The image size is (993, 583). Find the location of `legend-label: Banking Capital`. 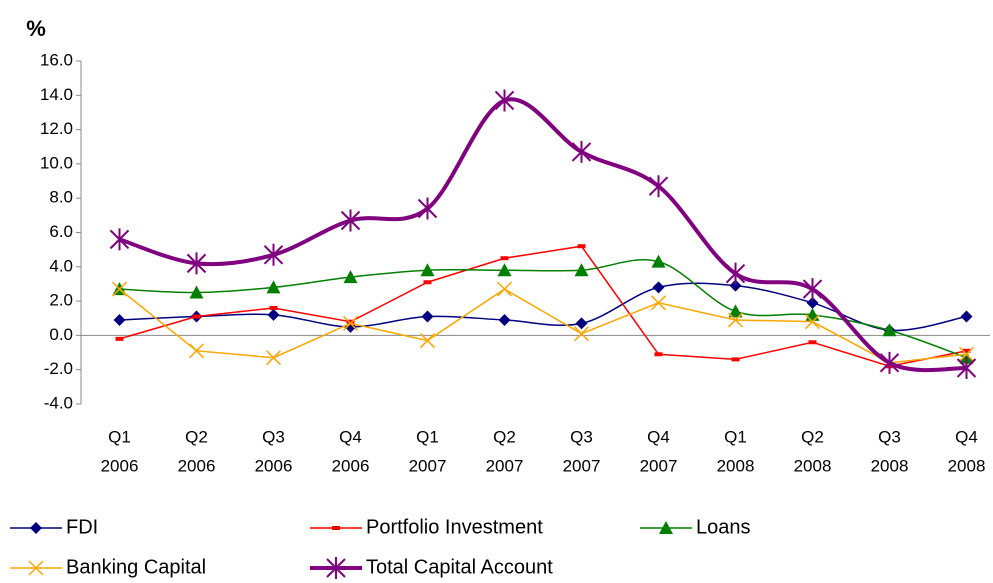

legend-label: Banking Capital is located at coordinates (136, 567).